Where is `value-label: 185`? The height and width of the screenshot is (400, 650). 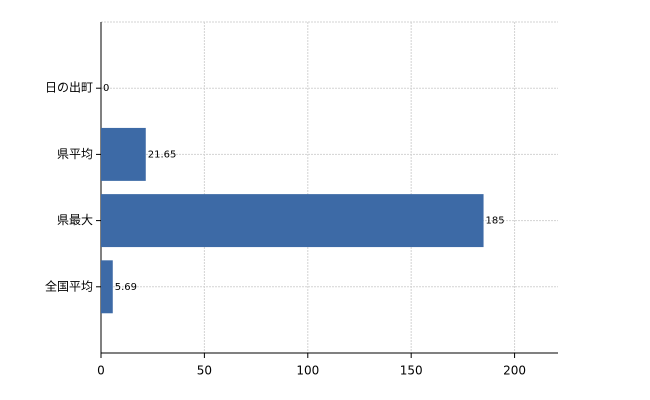
value-label: 185 is located at coordinates (495, 221).